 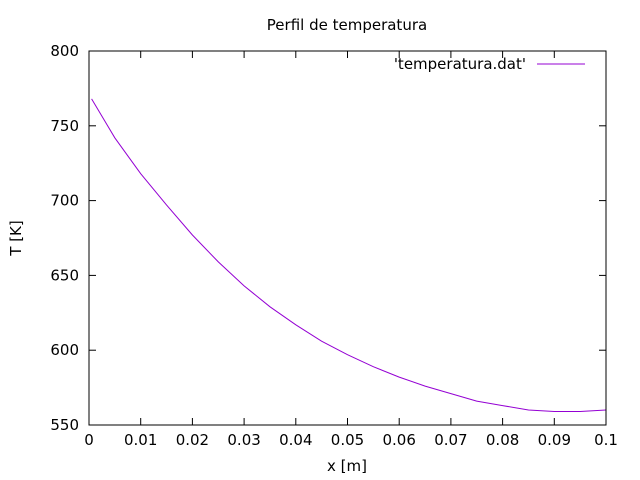 I want to click on y-tick-label: 700, so click(x=64, y=201).